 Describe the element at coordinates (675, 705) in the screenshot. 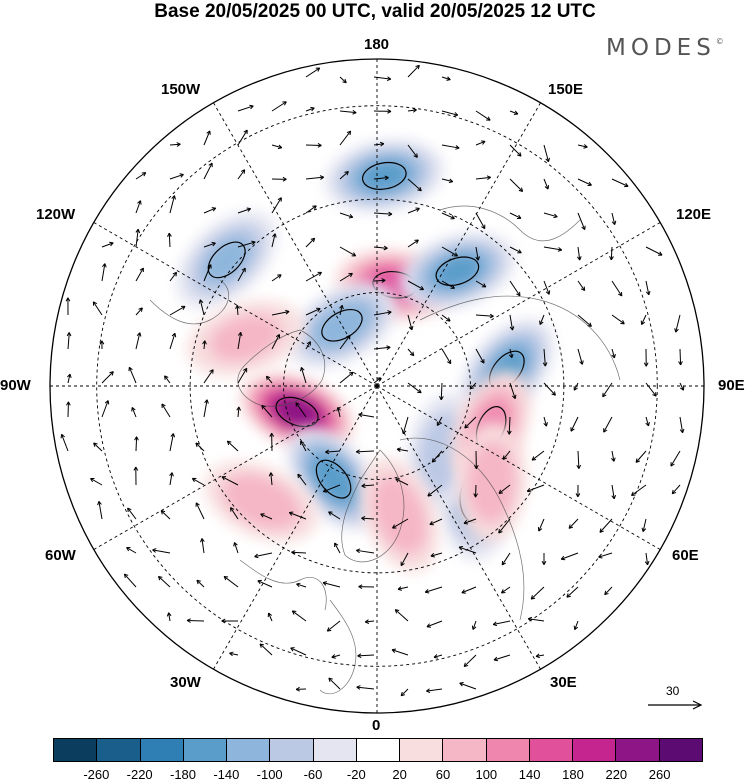

I see `reference-vector-arrow` at that location.